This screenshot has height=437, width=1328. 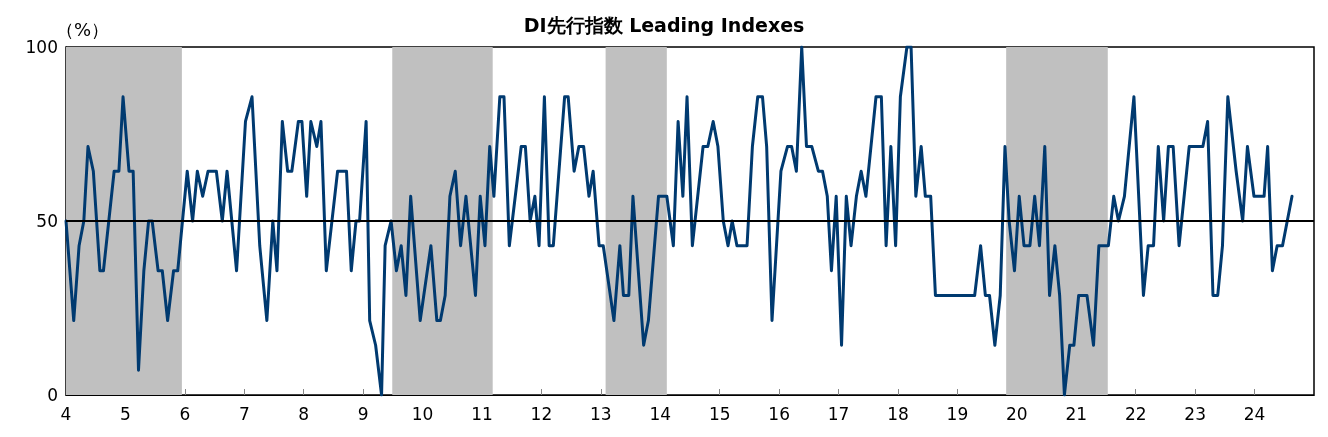 What do you see at coordinates (957, 413) in the screenshot?
I see `x-tick-label: 19` at bounding box center [957, 413].